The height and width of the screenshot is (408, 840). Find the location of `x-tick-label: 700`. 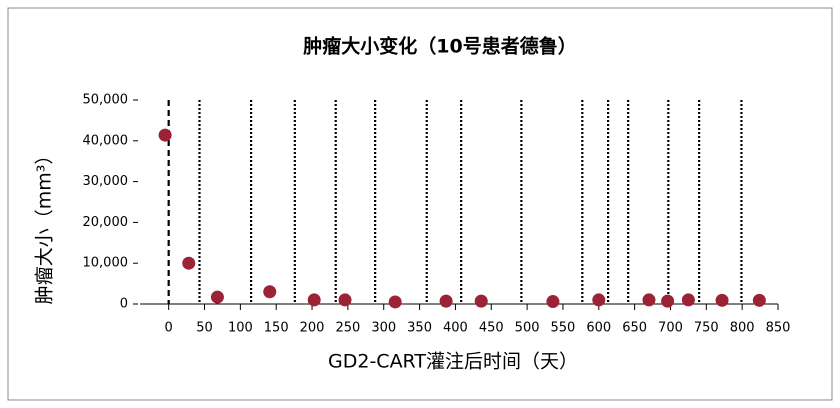

x-tick-label: 700 is located at coordinates (670, 328).